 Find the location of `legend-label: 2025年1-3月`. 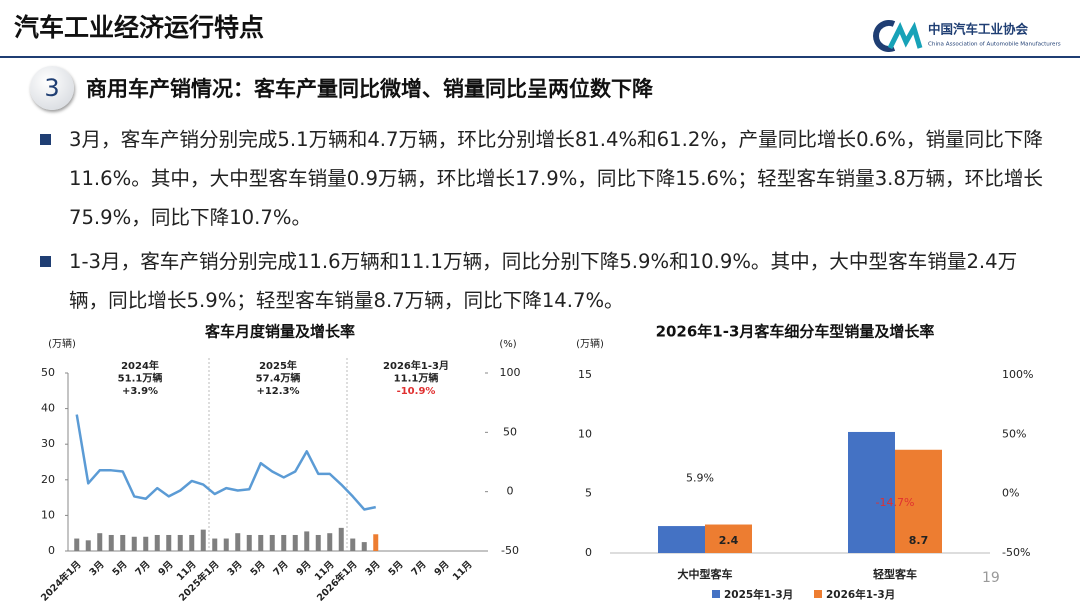

legend-label: 2025年1-3月 is located at coordinates (758, 594).